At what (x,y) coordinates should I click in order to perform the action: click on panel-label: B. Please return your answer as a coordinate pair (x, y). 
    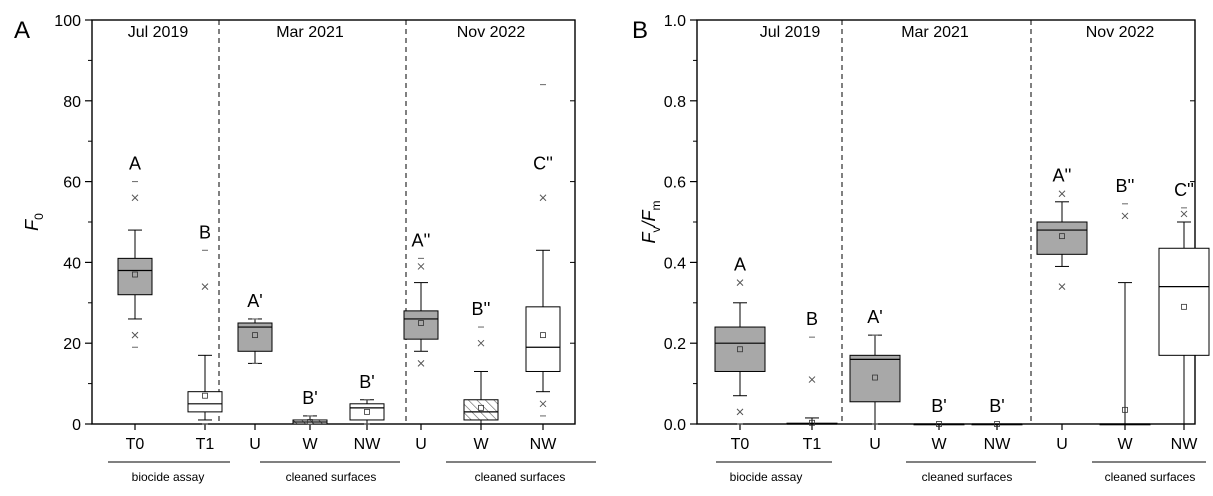
    Looking at the image, I should click on (640, 30).